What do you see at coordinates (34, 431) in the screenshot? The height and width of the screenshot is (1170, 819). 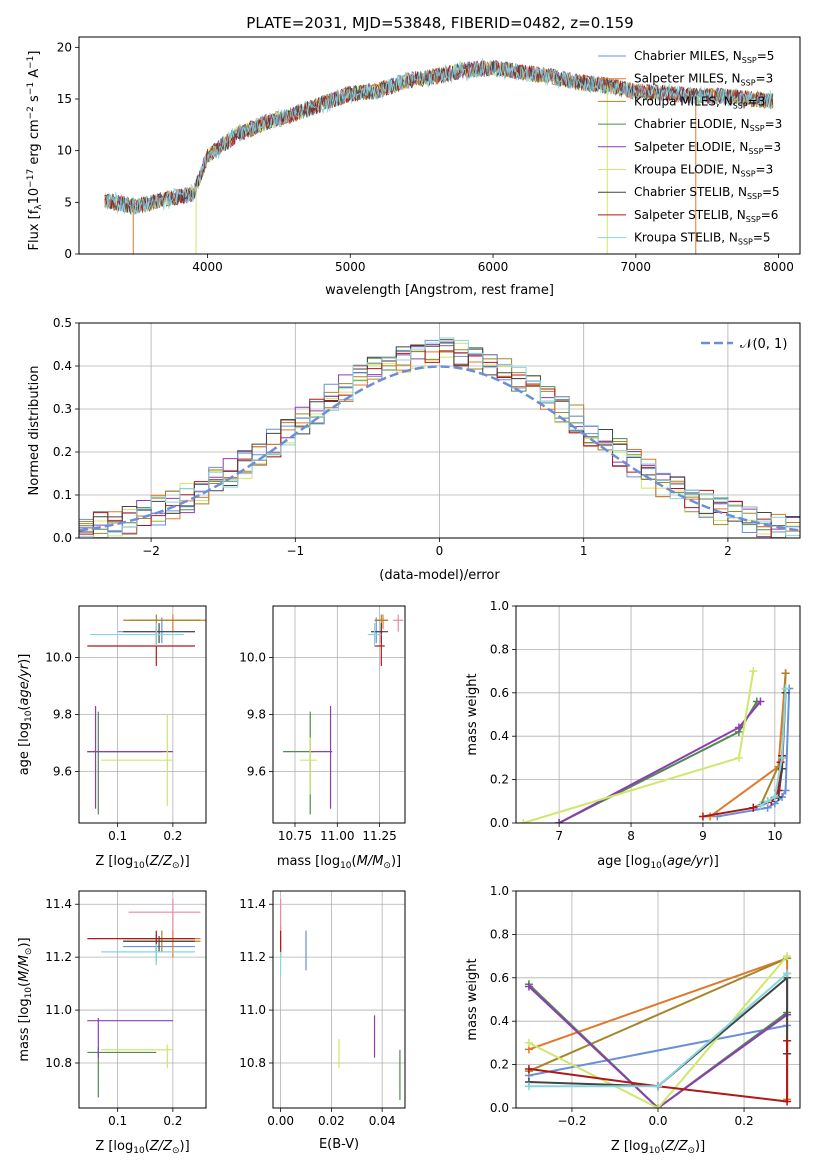 I see `residual-ylabel: Normed distribution` at bounding box center [34, 431].